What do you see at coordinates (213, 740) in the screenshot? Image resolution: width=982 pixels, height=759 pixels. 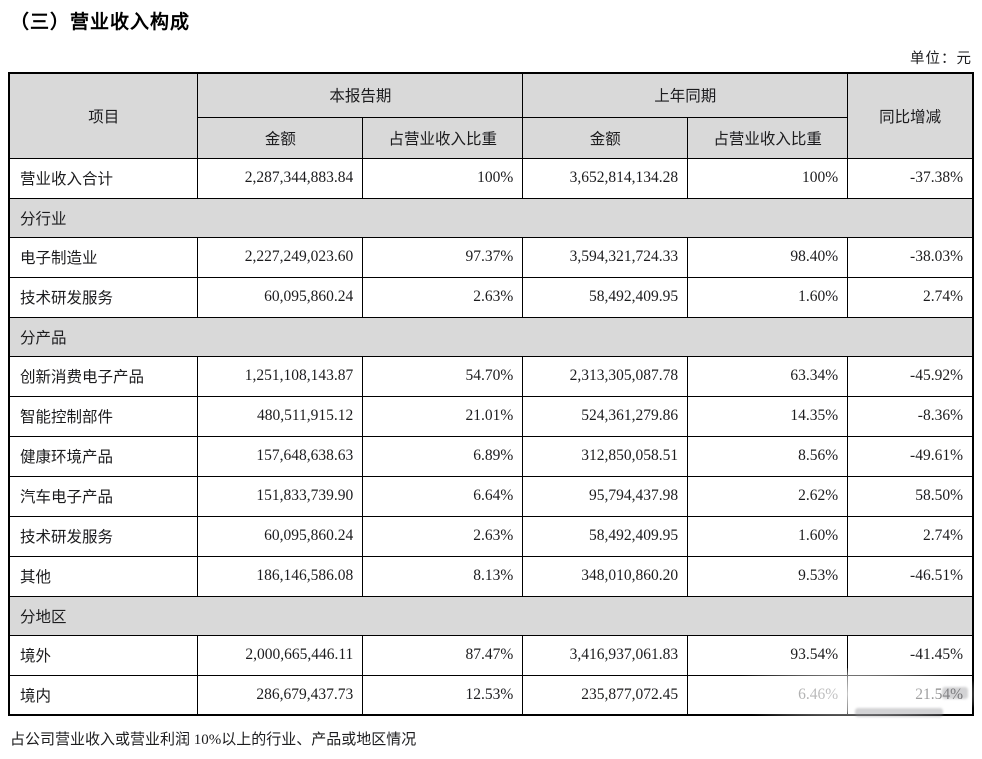 I see `footer-note: 占公司营业收入或营业利润 10%以上的行业、产品或地区情况` at bounding box center [213, 740].